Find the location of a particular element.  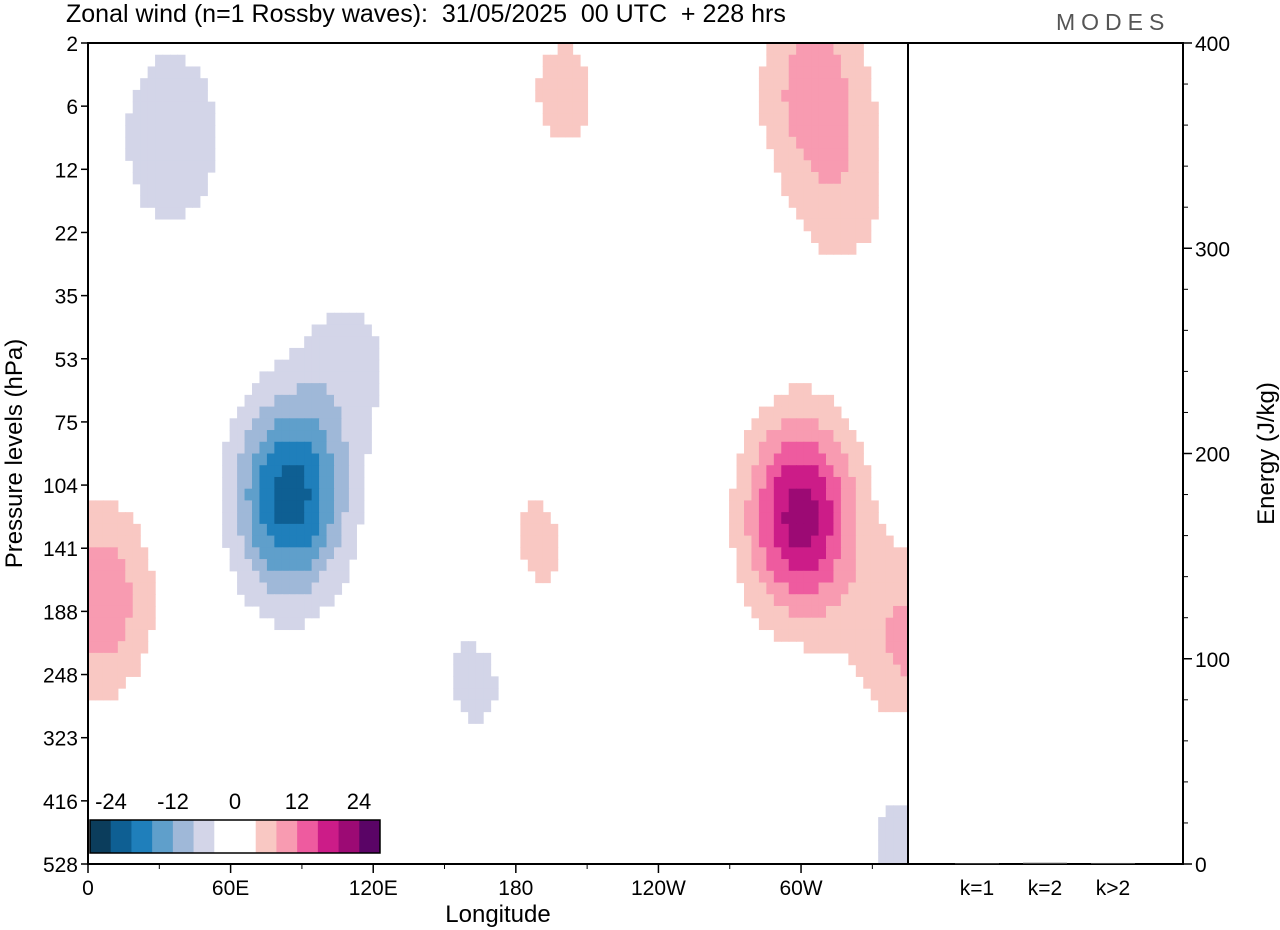

y-tick-label: 528 is located at coordinates (60, 865).